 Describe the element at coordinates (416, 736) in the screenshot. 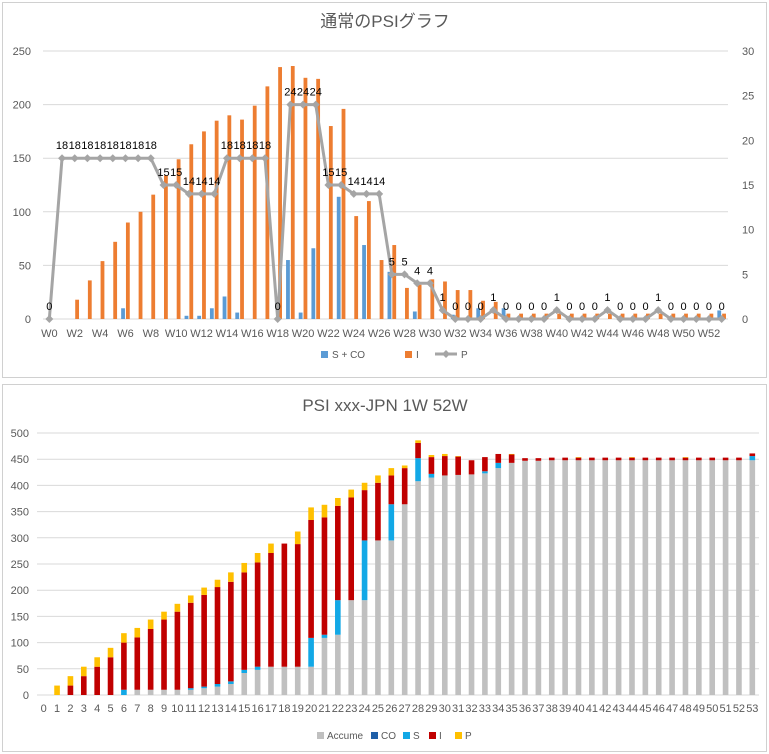

I see `legend-label: S` at that location.